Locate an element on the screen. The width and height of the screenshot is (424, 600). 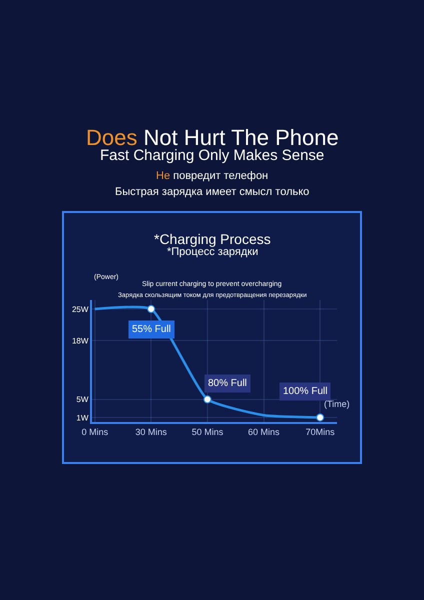
annotation: 100% Full is located at coordinates (305, 391).